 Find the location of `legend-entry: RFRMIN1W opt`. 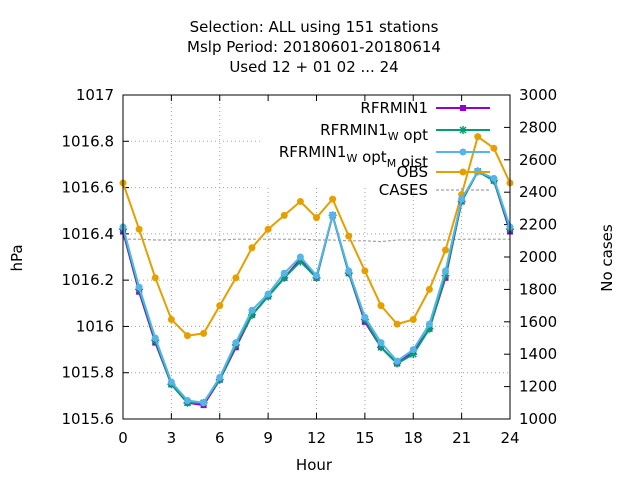

legend-entry: RFRMIN1W opt is located at coordinates (405, 132).